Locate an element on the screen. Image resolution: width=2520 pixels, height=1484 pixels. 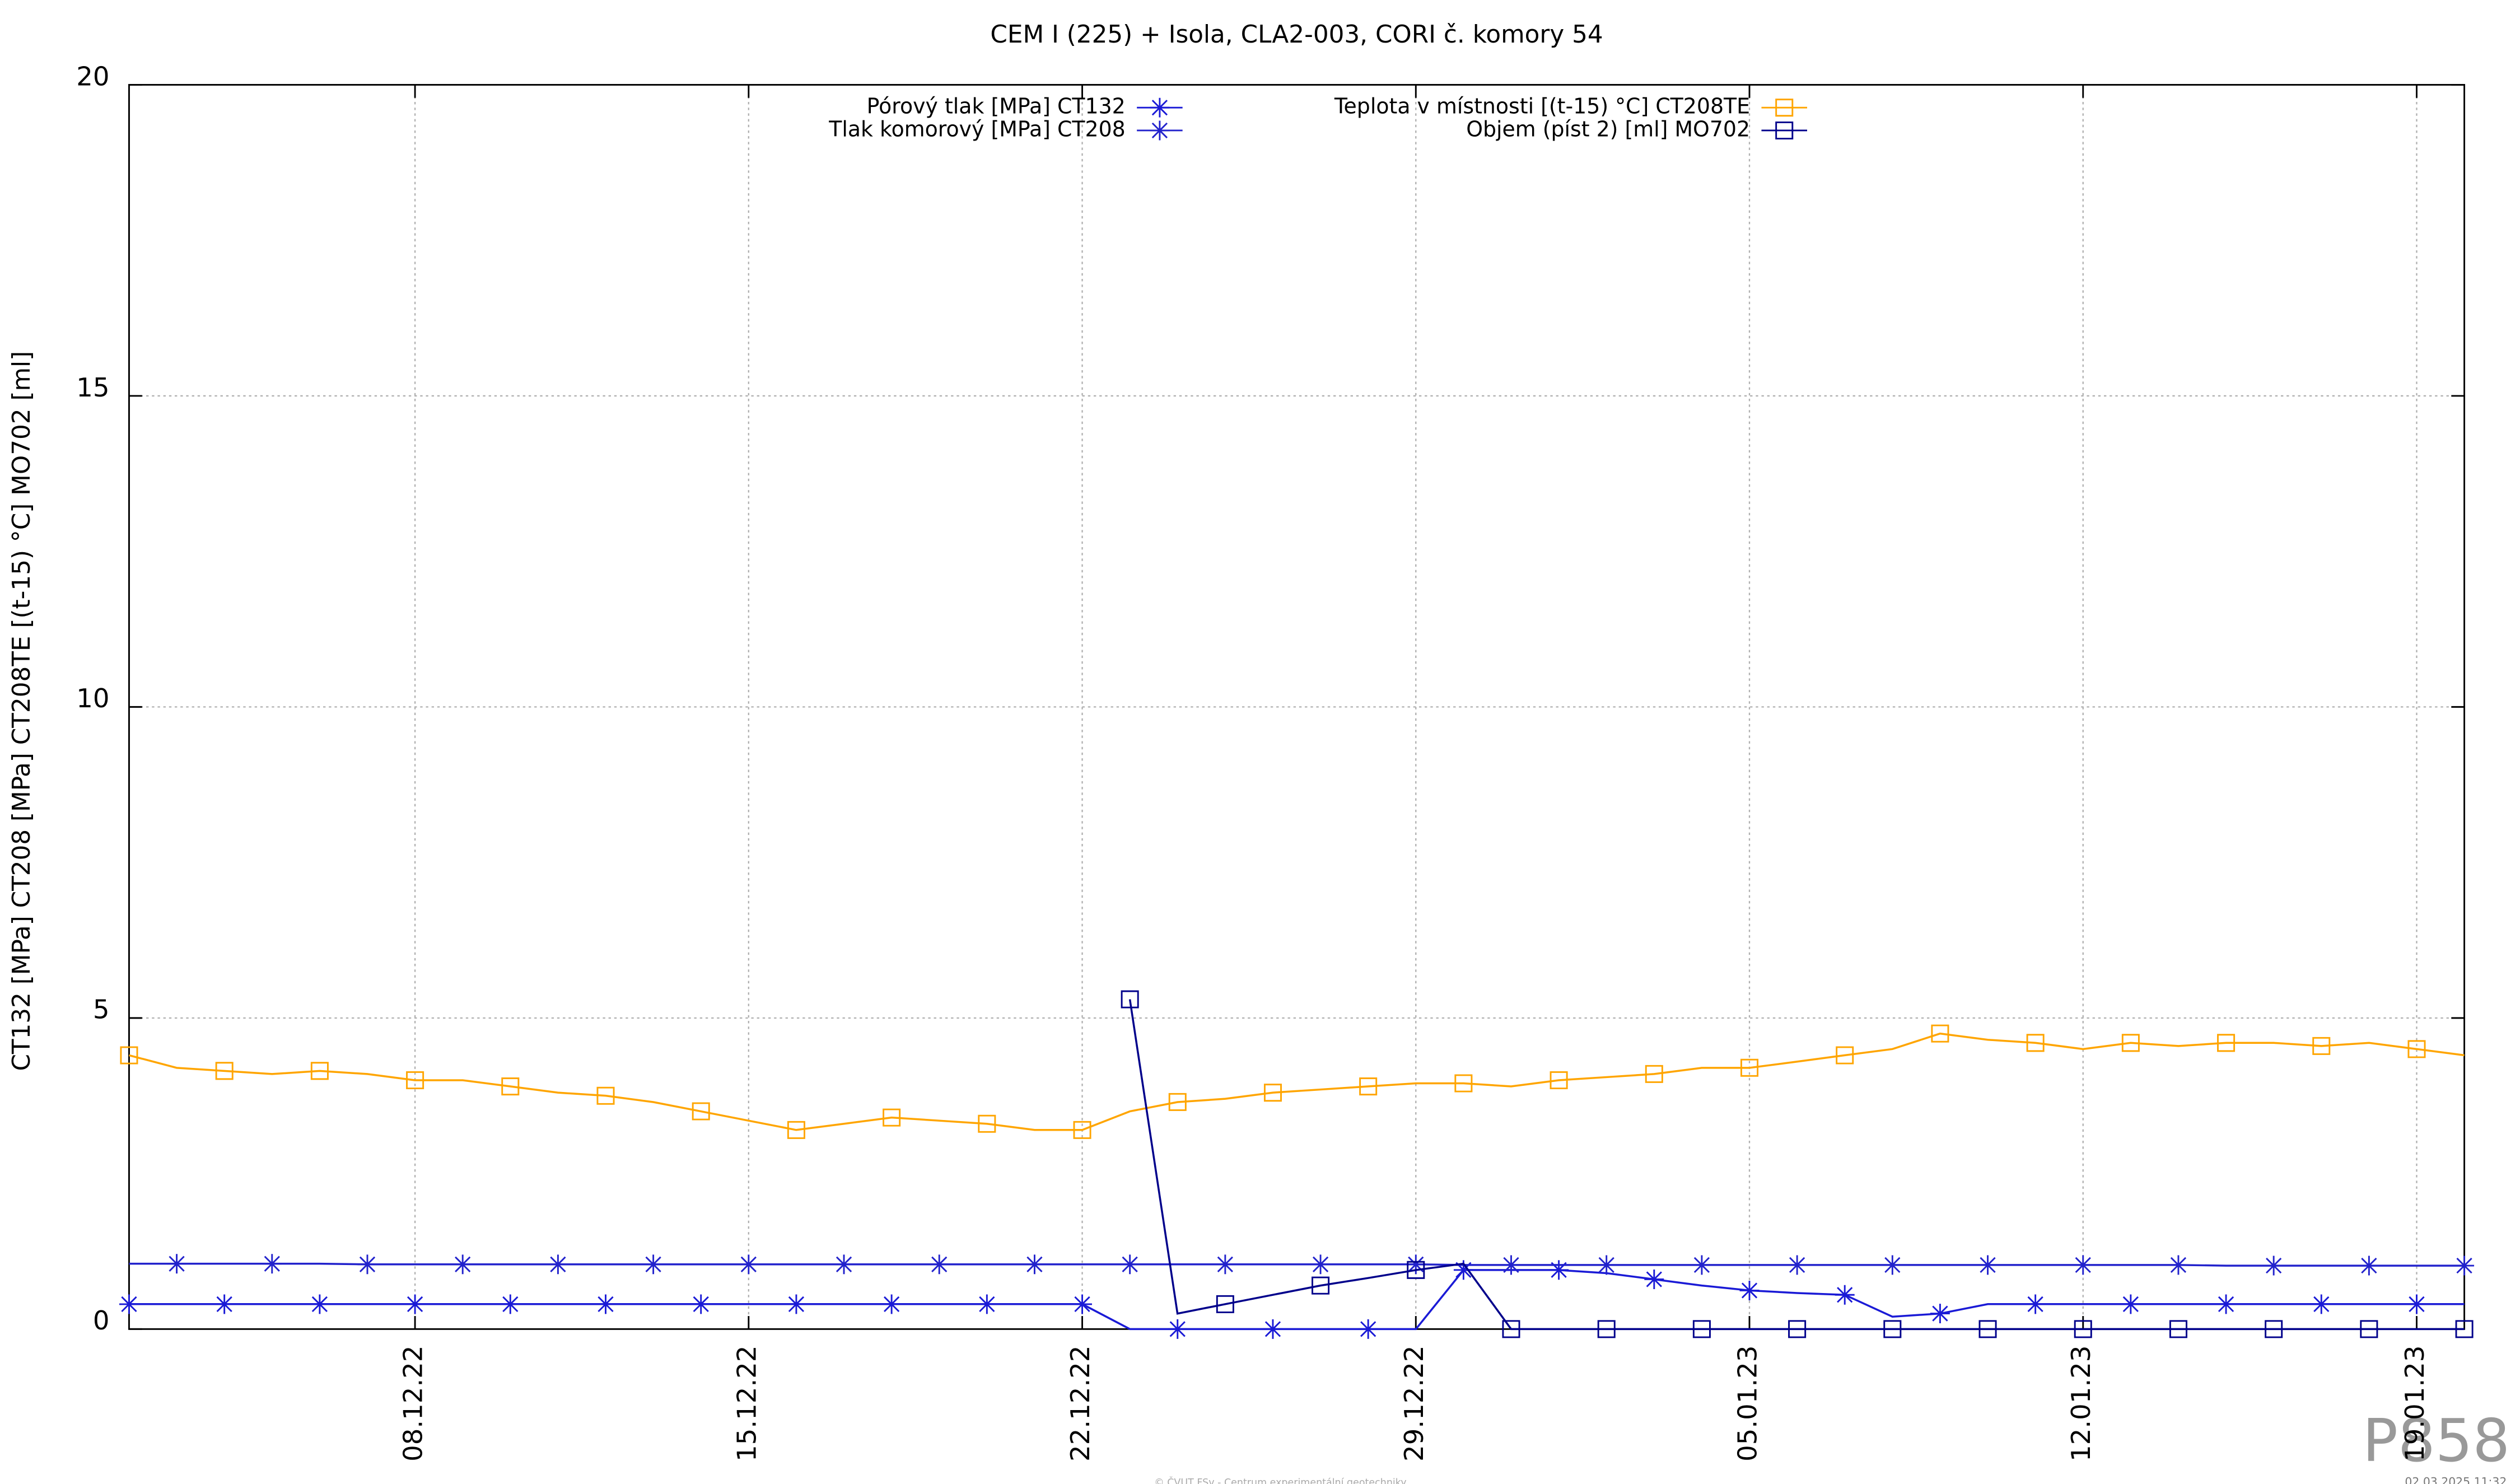
series-line is located at coordinates (1797, 1165).